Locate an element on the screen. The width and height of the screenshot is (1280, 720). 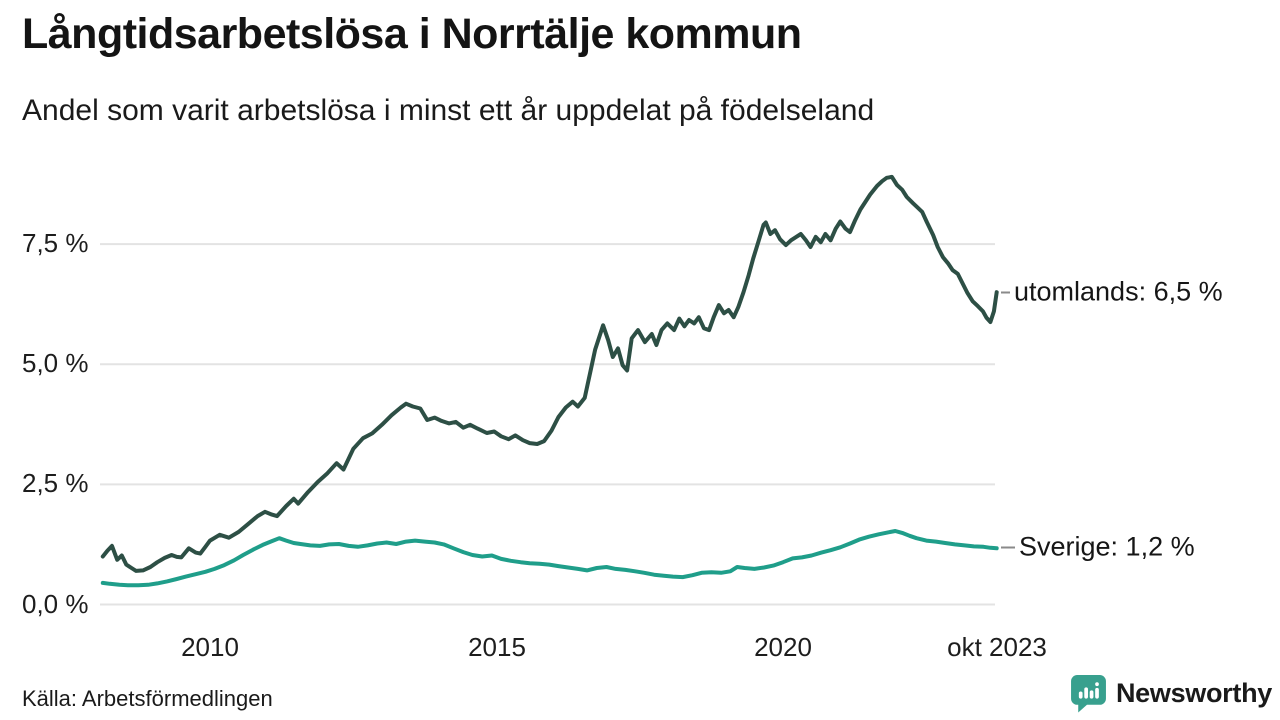
series-line-Sverige is located at coordinates (549, 558).